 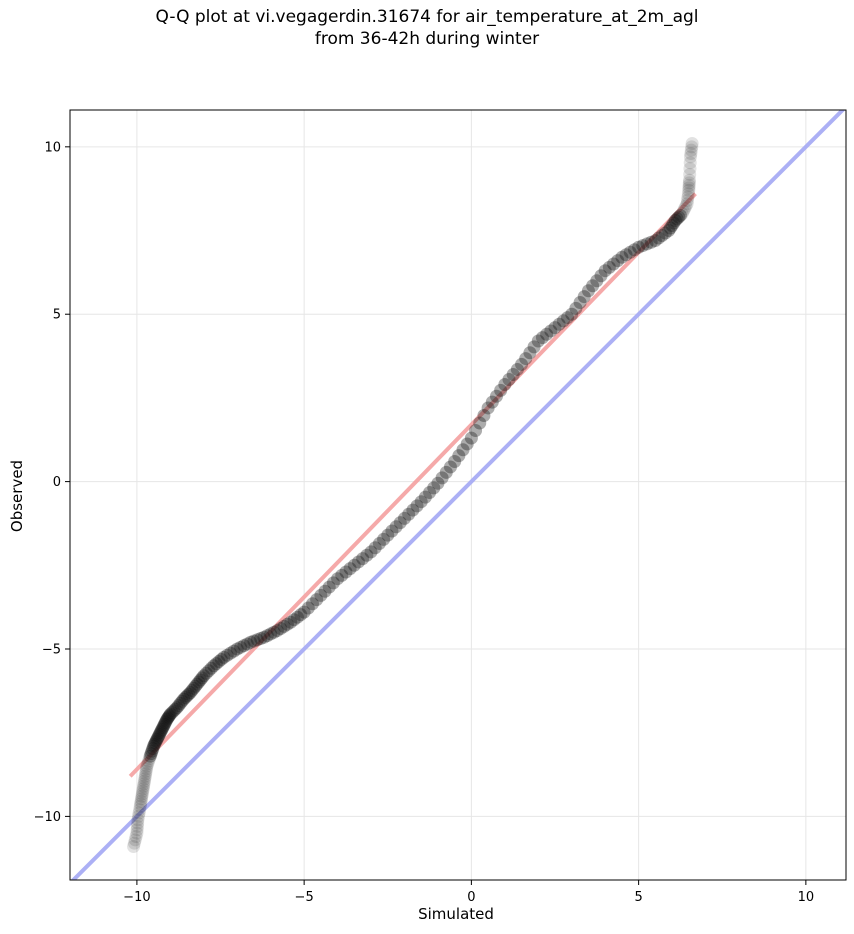 I want to click on y-tick-label: −5, so click(x=51, y=650).